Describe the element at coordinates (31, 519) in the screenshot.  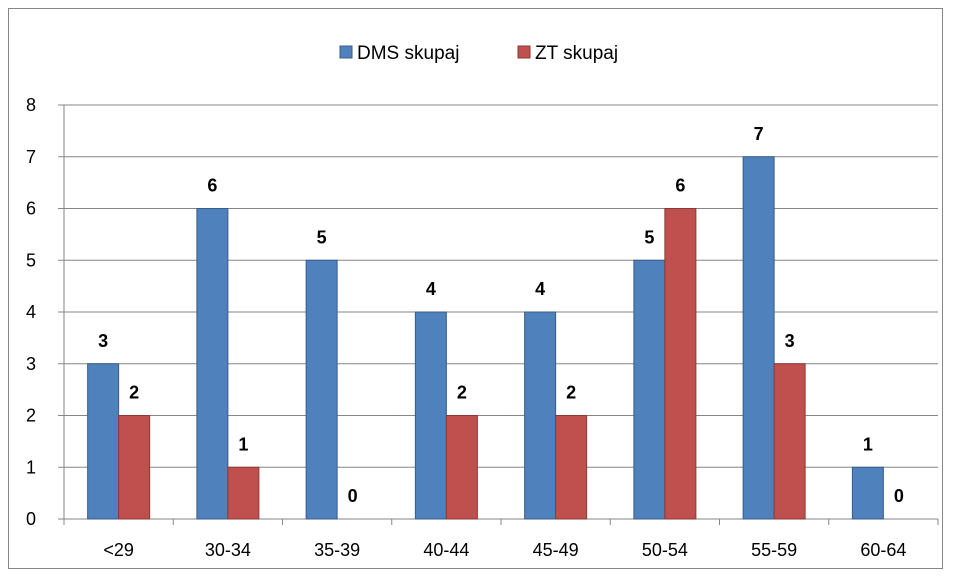
I see `y-tick-label: 0` at that location.